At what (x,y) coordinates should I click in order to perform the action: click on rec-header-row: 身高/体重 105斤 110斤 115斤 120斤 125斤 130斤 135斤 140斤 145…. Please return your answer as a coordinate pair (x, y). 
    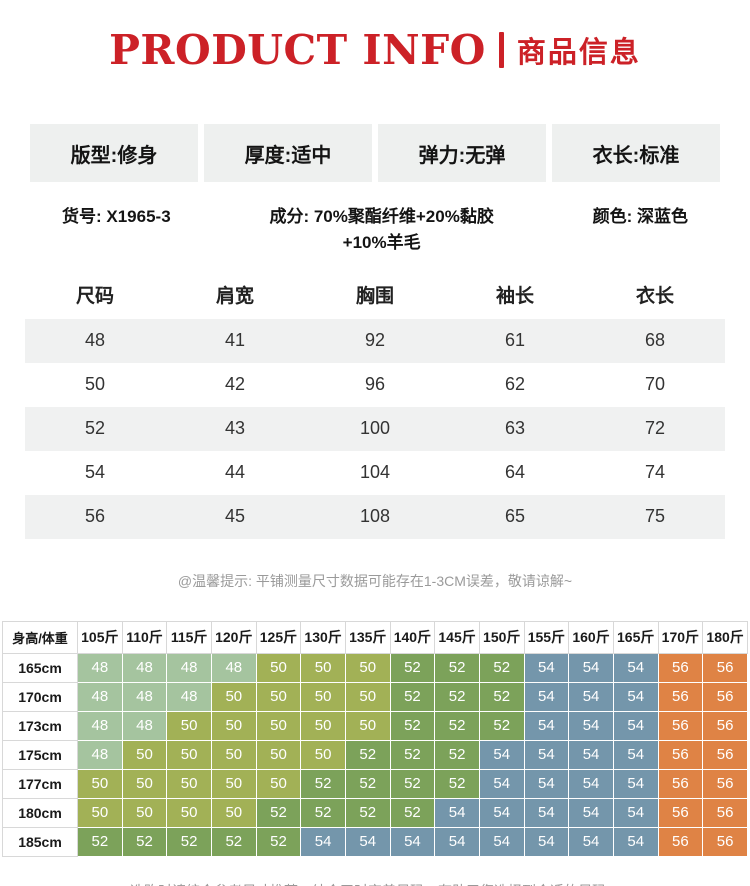
    Looking at the image, I should click on (375, 637).